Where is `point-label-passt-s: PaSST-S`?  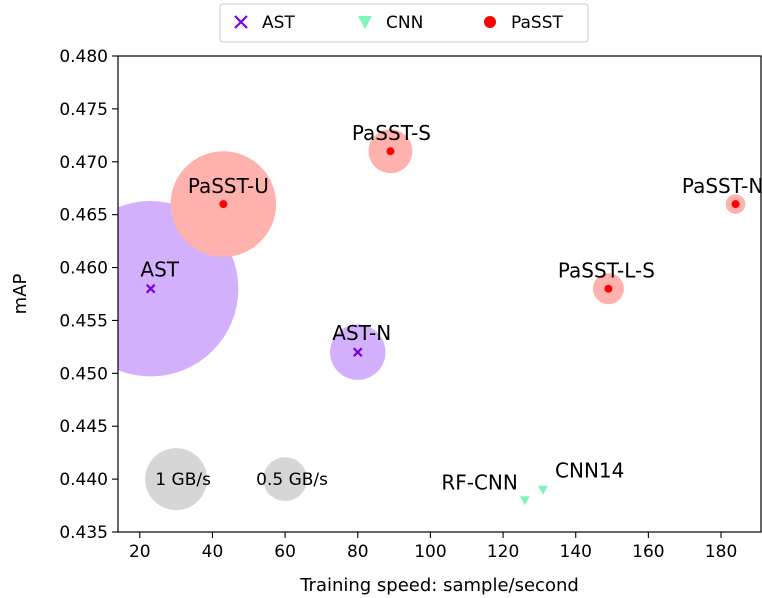 point-label-passt-s: PaSST-S is located at coordinates (391, 133).